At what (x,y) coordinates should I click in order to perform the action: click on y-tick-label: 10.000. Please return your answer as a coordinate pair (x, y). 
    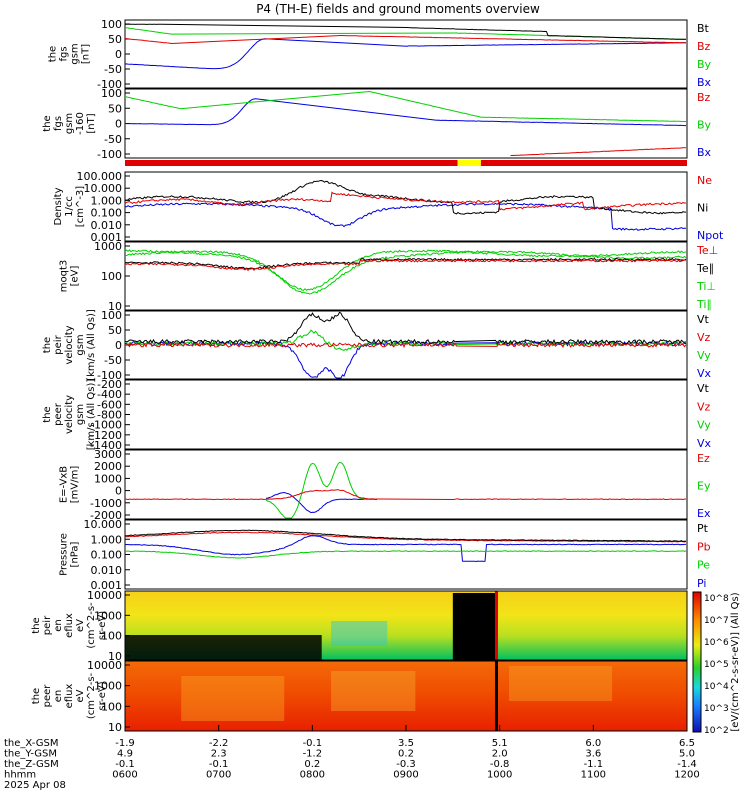
    Looking at the image, I should click on (103, 188).